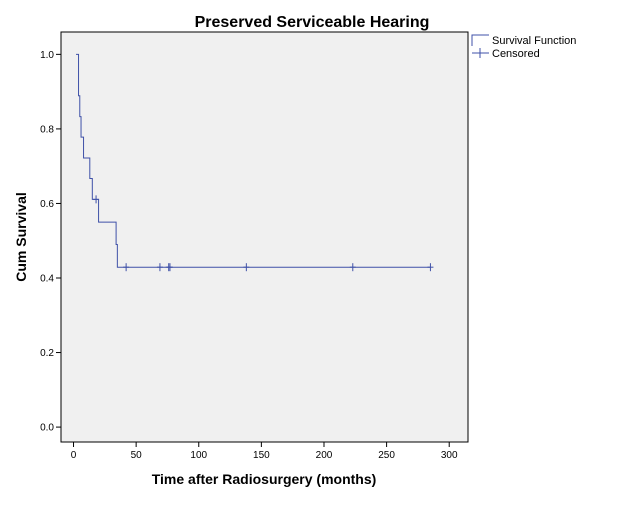  What do you see at coordinates (264, 479) in the screenshot?
I see `x-axis-label: Time after Radiosurgery (months)` at bounding box center [264, 479].